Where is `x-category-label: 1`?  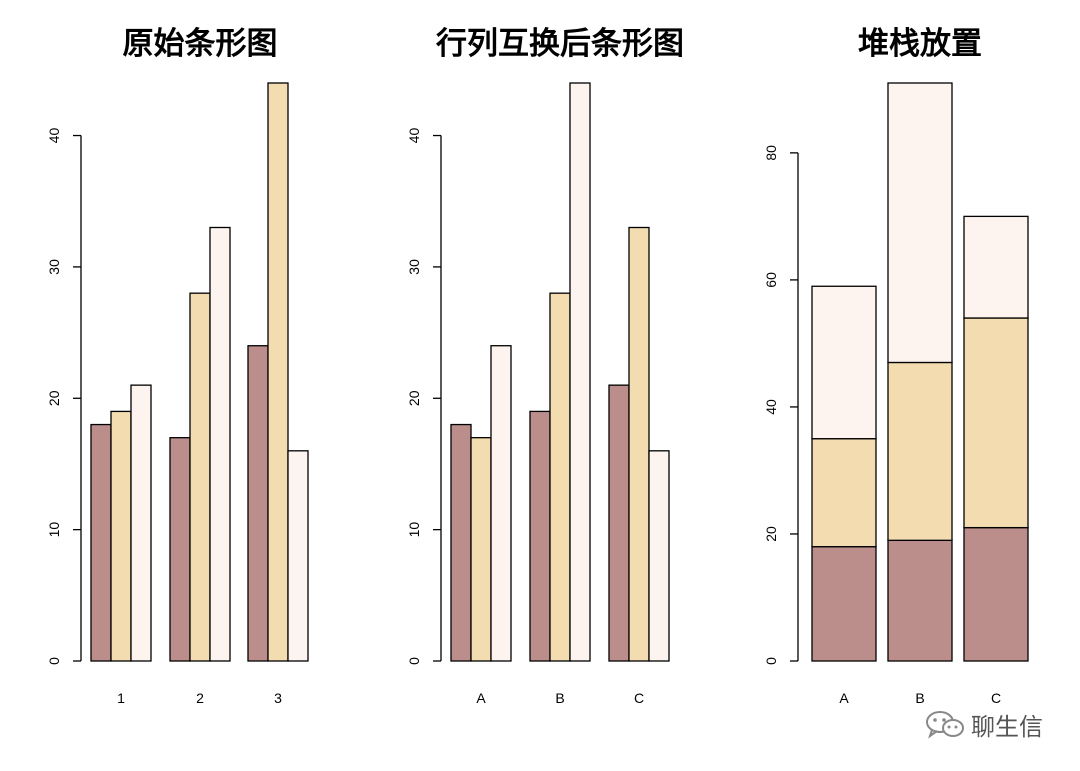
x-category-label: 1 is located at coordinates (121, 698).